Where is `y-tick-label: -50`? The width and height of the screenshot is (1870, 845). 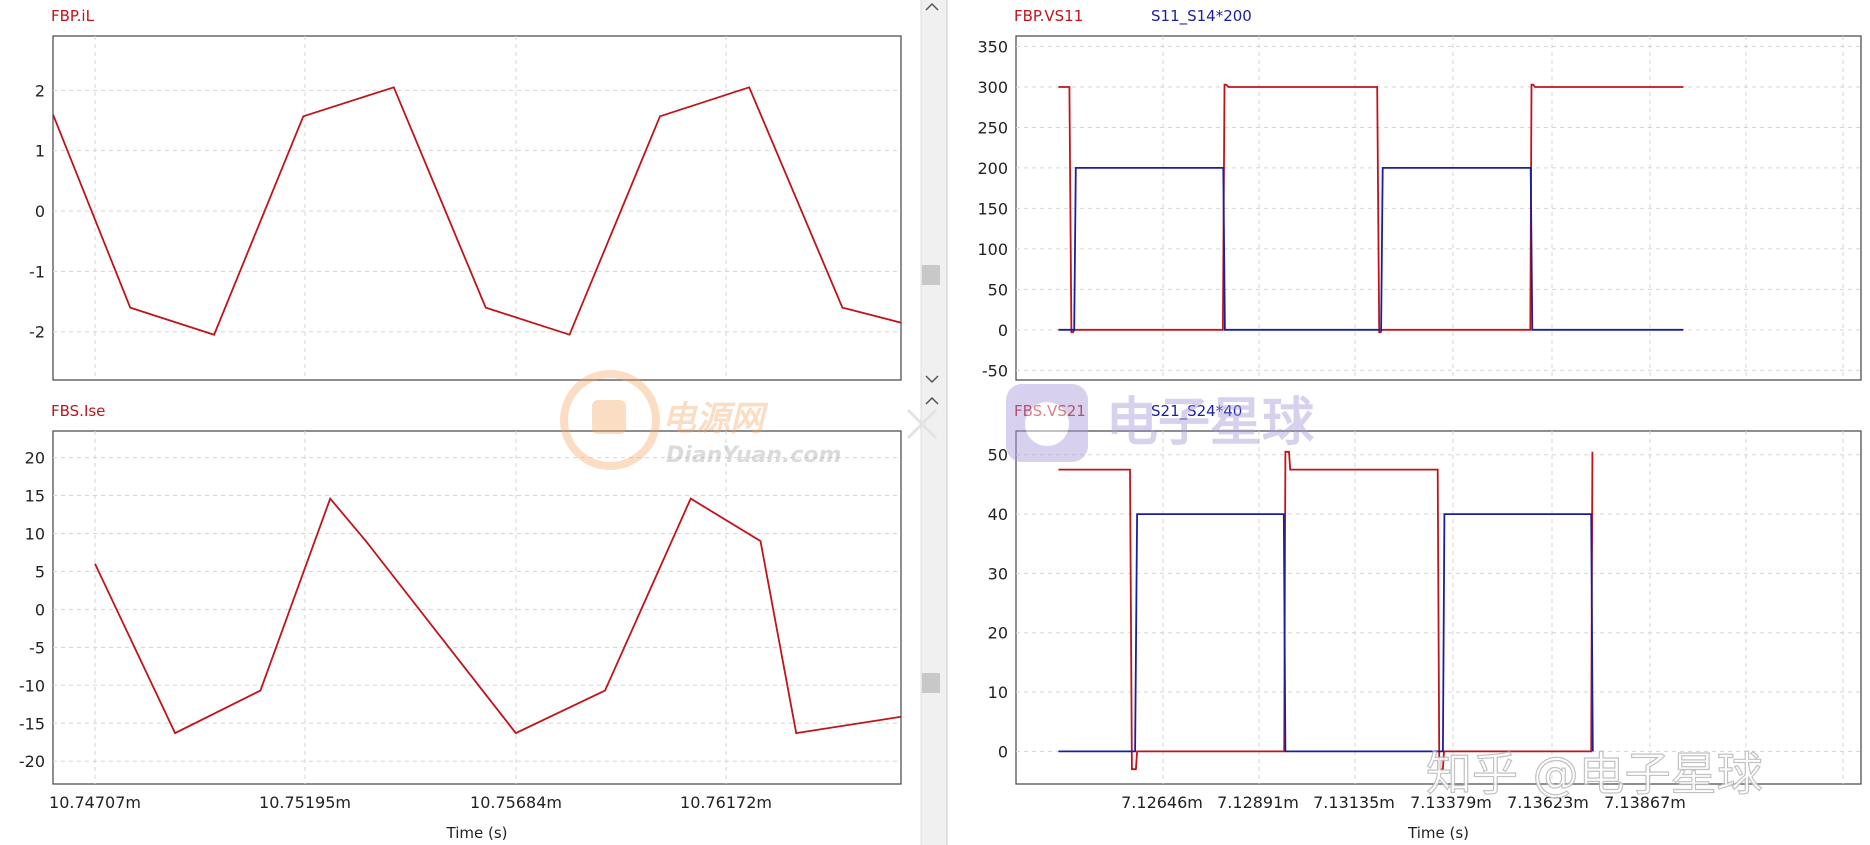
y-tick-label: -50 is located at coordinates (995, 370).